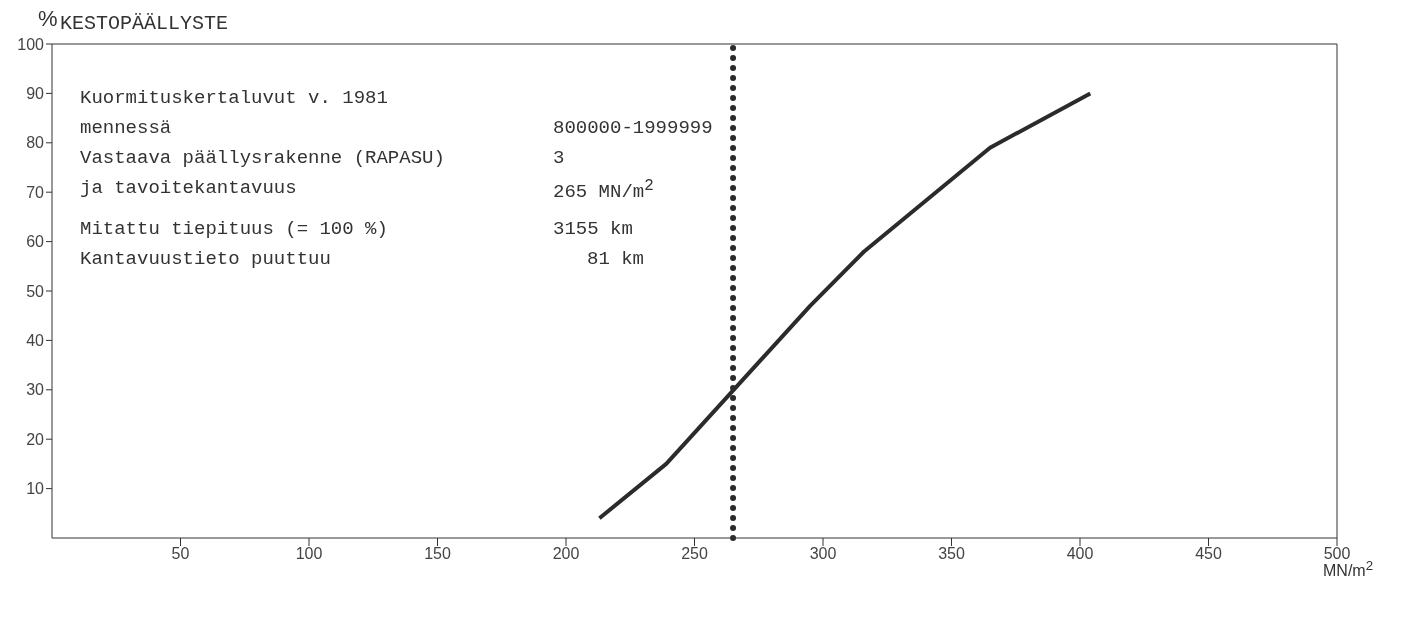  Describe the element at coordinates (31, 44) in the screenshot. I see `y-tick-label: 100` at that location.